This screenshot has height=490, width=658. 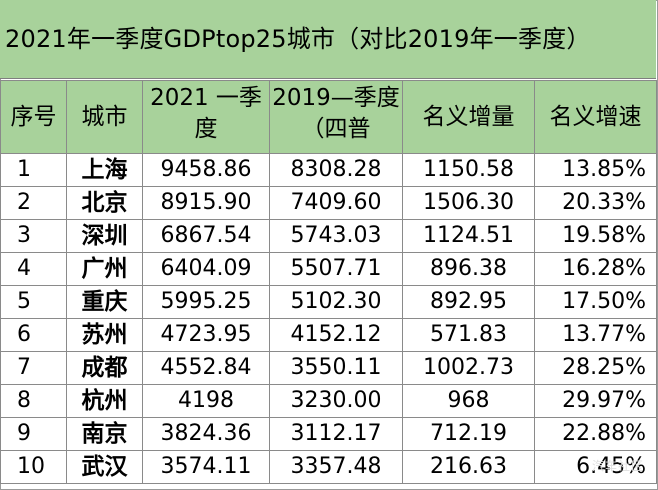 I want to click on cell-rate: 16.28%, so click(x=595, y=269).